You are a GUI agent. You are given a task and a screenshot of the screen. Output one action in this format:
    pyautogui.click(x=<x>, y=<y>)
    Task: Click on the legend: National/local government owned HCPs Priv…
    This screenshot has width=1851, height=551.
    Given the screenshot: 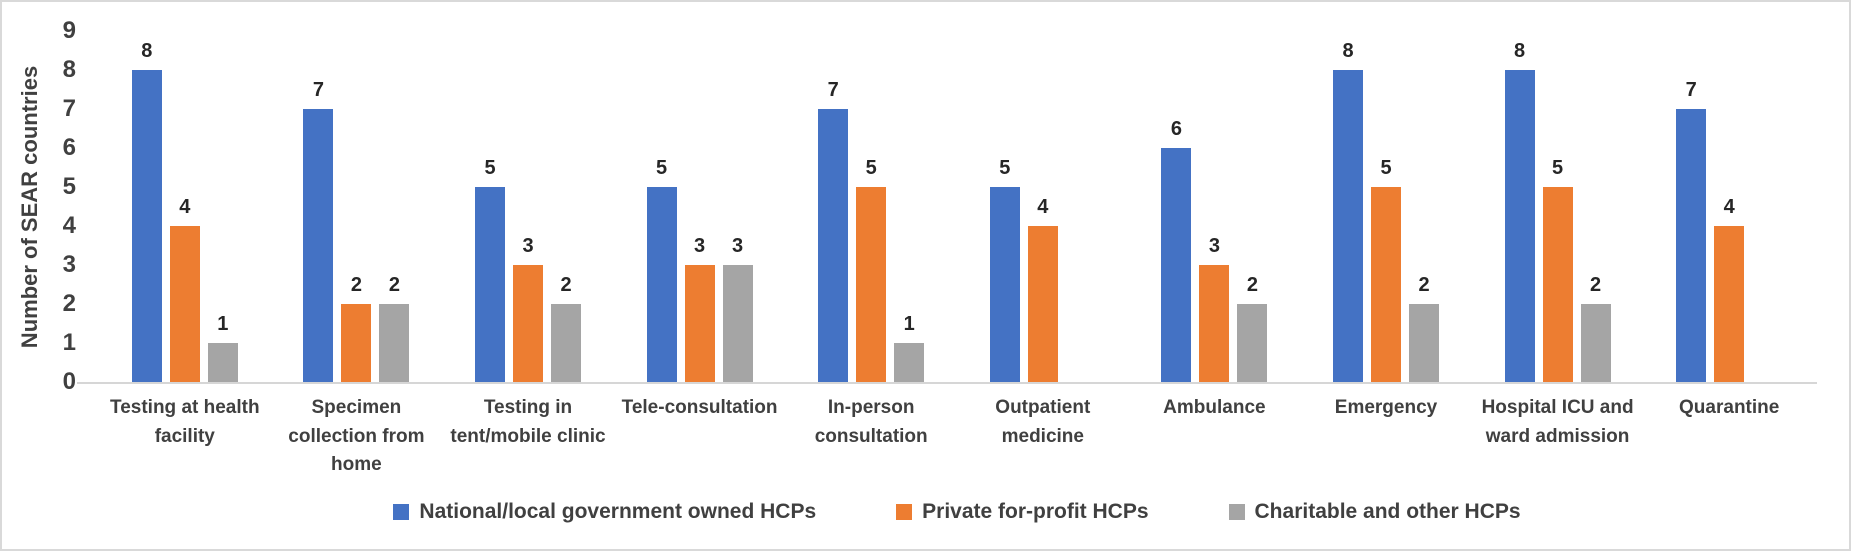 What is the action you would take?
    pyautogui.click(x=957, y=512)
    